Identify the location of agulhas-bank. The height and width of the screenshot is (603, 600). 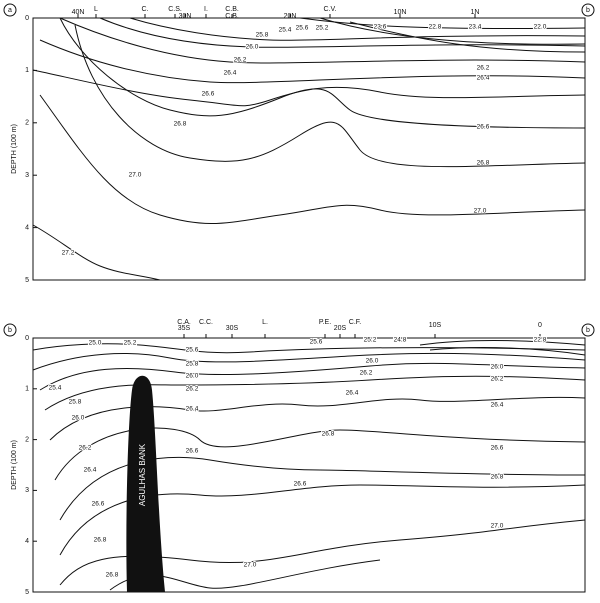
(145, 483).